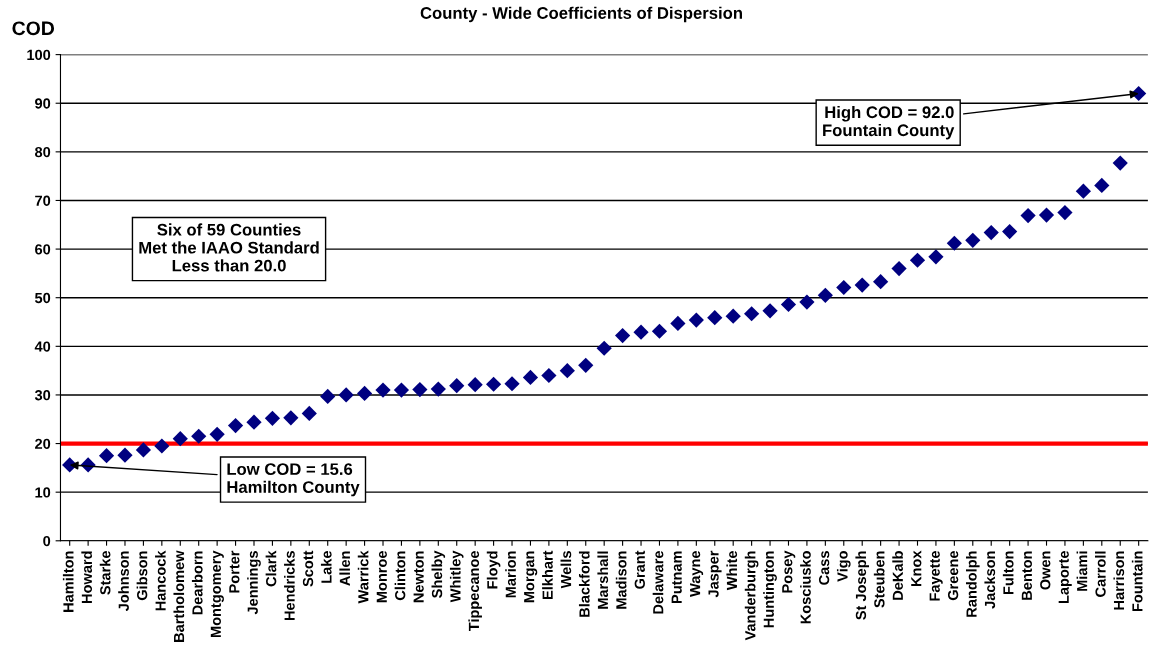 This screenshot has width=1163, height=666. I want to click on x-tick-label: Grant, so click(639, 569).